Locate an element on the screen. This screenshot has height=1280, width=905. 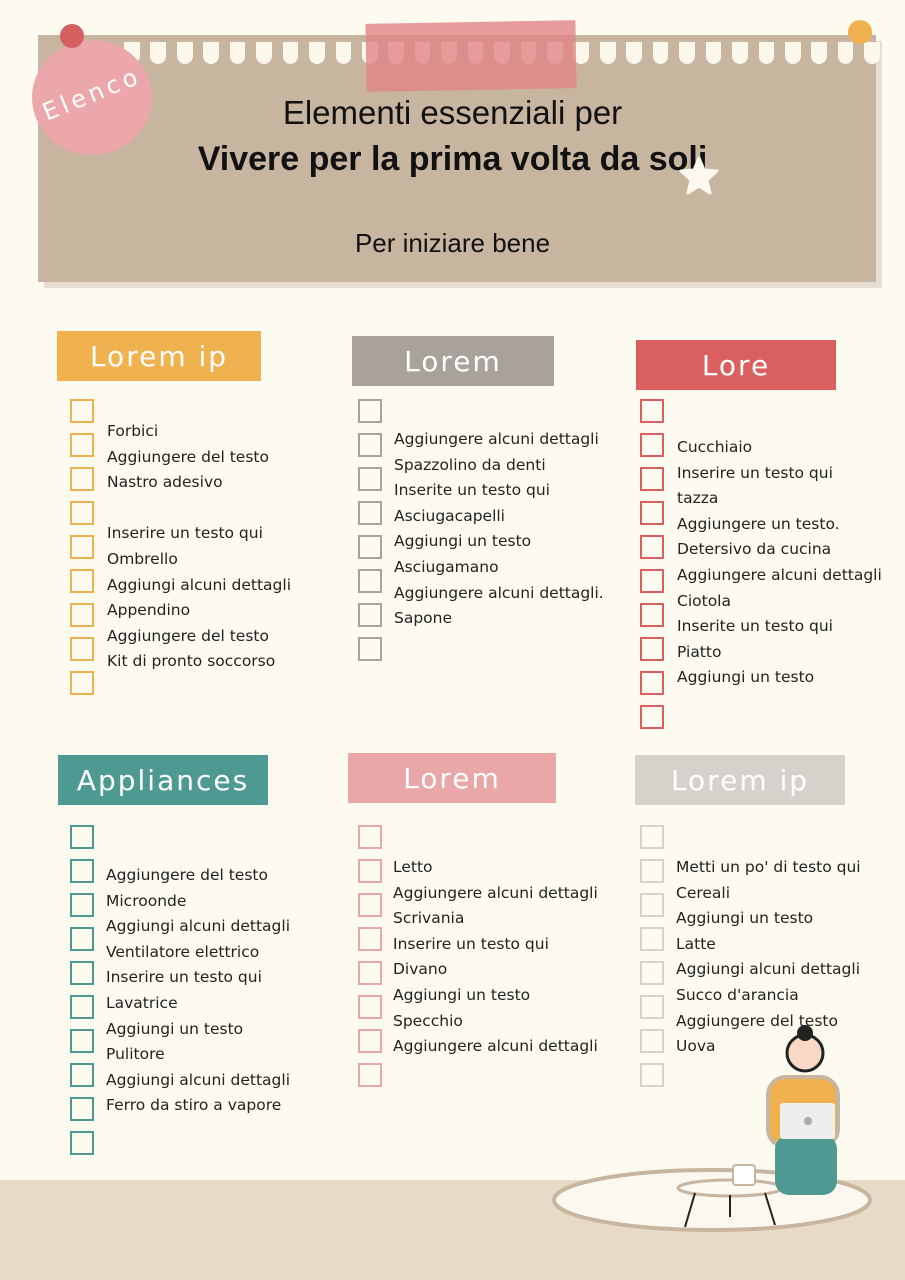
checklist-item: Ciotola is located at coordinates (704, 600).